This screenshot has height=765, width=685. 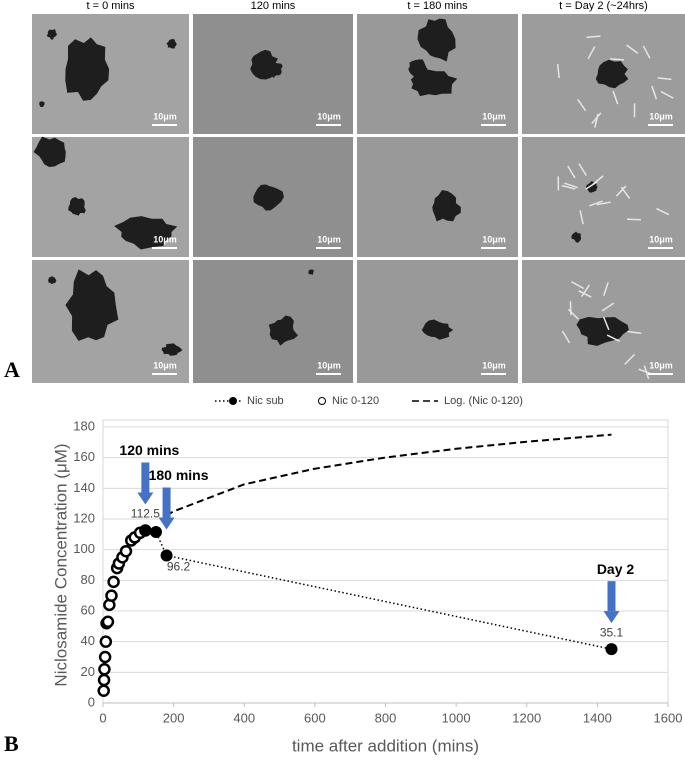 I want to click on data-label: 35.1, so click(x=612, y=632).